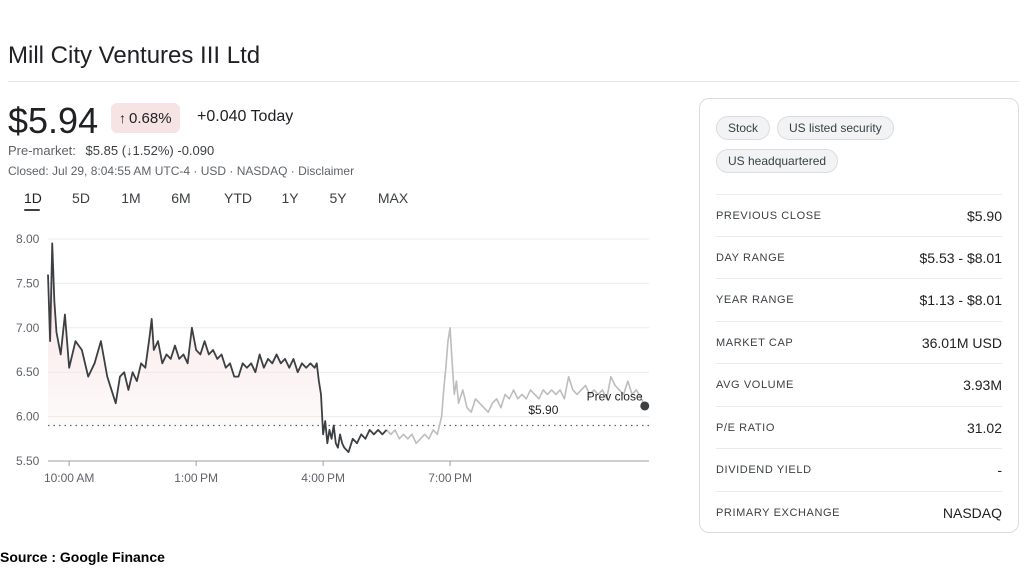 This screenshot has width=1024, height=576. What do you see at coordinates (42, 150) in the screenshot?
I see `premarket-label: Pre-market:` at bounding box center [42, 150].